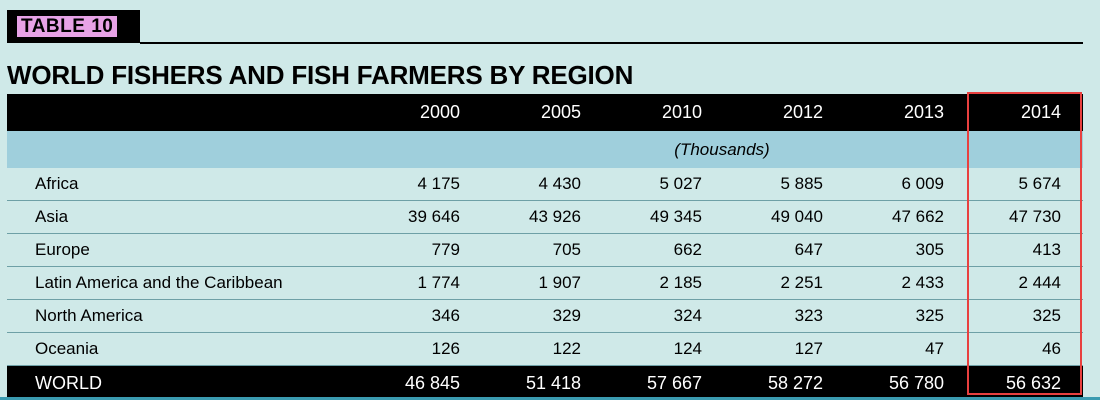  Describe the element at coordinates (784, 184) in the screenshot. I see `cell-value: 5 885` at that location.